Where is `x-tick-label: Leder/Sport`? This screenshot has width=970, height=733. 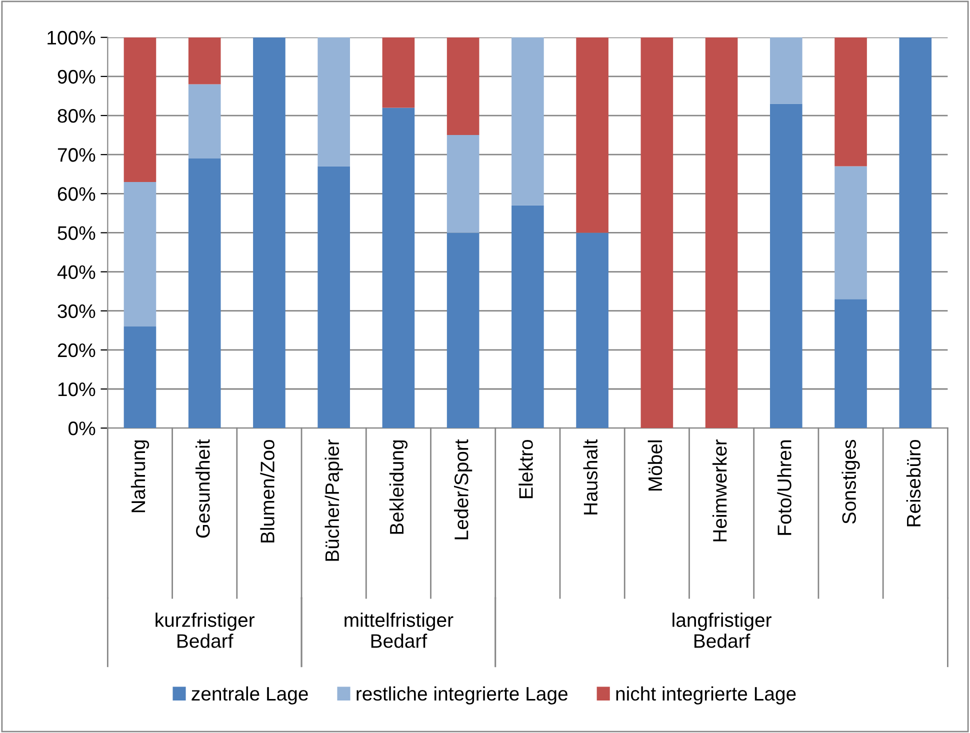 x-tick-label: Leder/Sport is located at coordinates (463, 489).